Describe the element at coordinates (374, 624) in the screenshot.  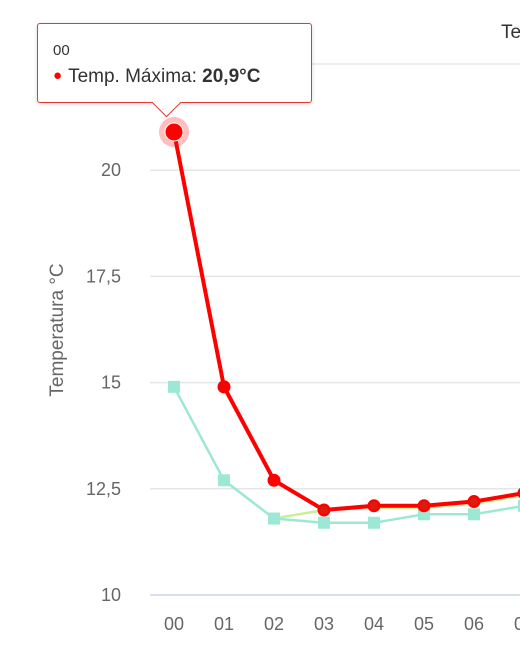
I see `x-tick-label: 04` at that location.